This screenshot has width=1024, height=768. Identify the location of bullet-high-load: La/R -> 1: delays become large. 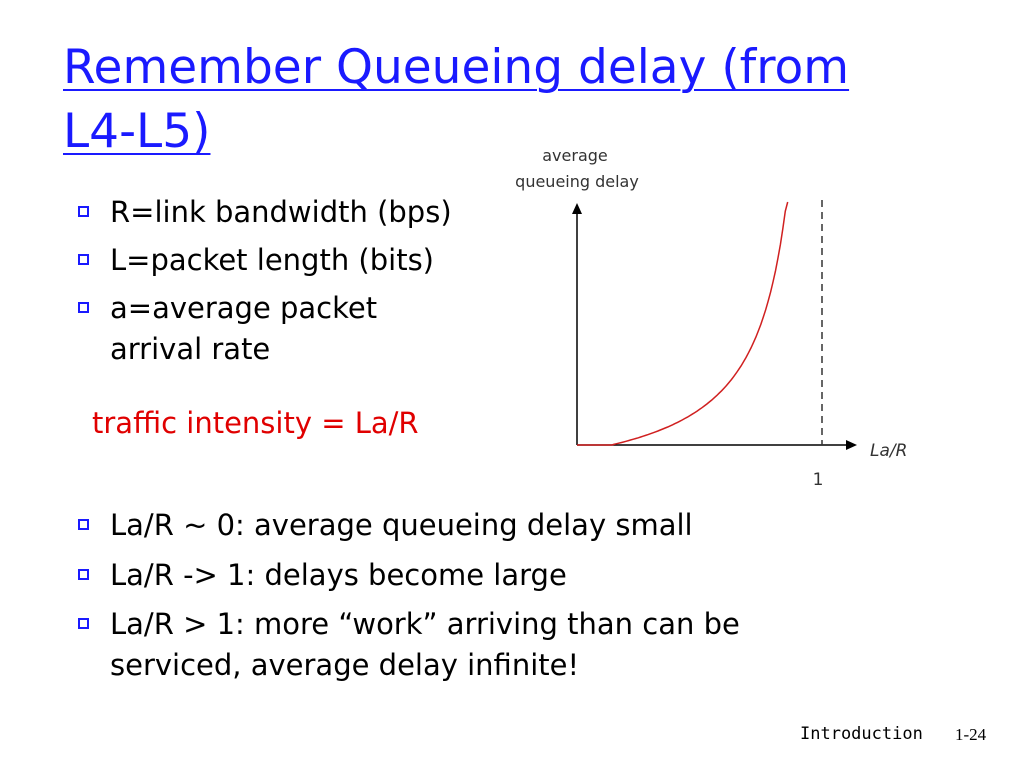
(322, 575).